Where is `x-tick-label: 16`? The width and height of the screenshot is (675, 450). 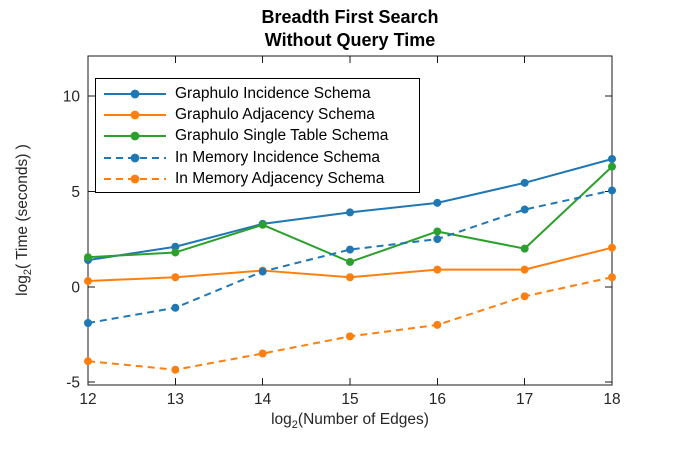
x-tick-label: 16 is located at coordinates (437, 399).